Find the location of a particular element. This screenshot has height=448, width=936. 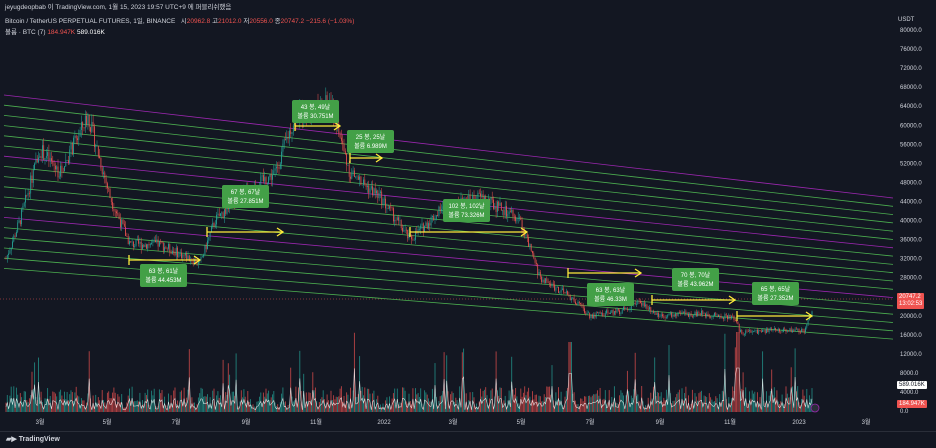

time-axis: 3월 5월 7월 9월 11월 2022 3월 5월 7월 9월 11월 2023 3월 is located at coordinates (453, 422).